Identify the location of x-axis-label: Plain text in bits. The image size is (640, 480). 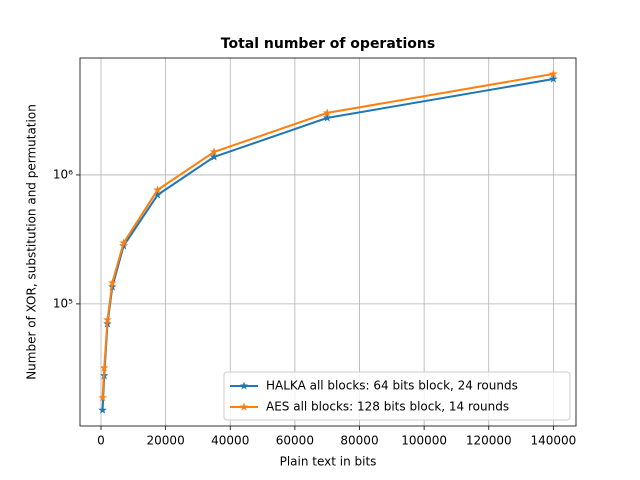
(328, 462).